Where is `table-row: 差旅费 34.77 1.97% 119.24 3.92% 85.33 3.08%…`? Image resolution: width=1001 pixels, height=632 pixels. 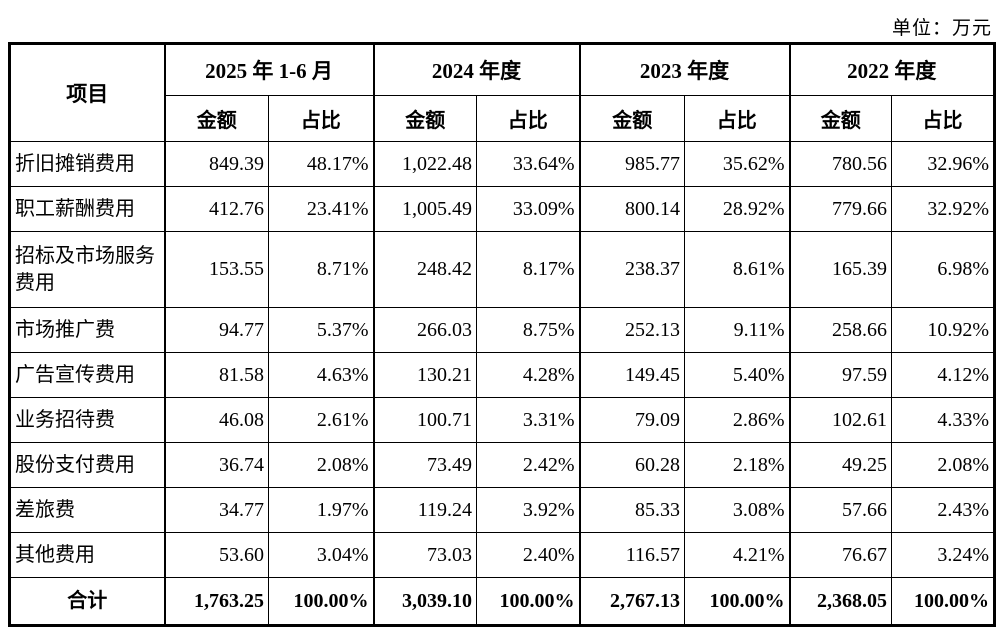
table-row: 差旅费 34.77 1.97% 119.24 3.92% 85.33 3.08%… is located at coordinates (502, 510).